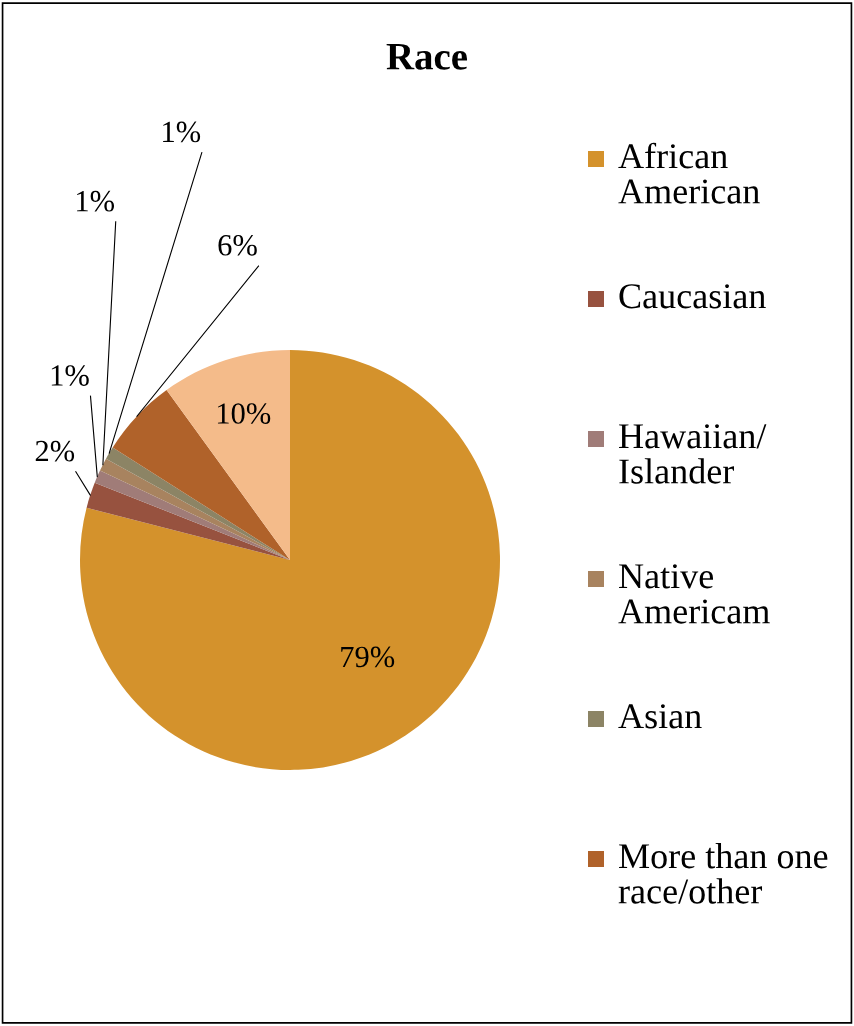 The height and width of the screenshot is (1026, 854). Describe the element at coordinates (244, 413) in the screenshot. I see `data-label: 10%` at that location.